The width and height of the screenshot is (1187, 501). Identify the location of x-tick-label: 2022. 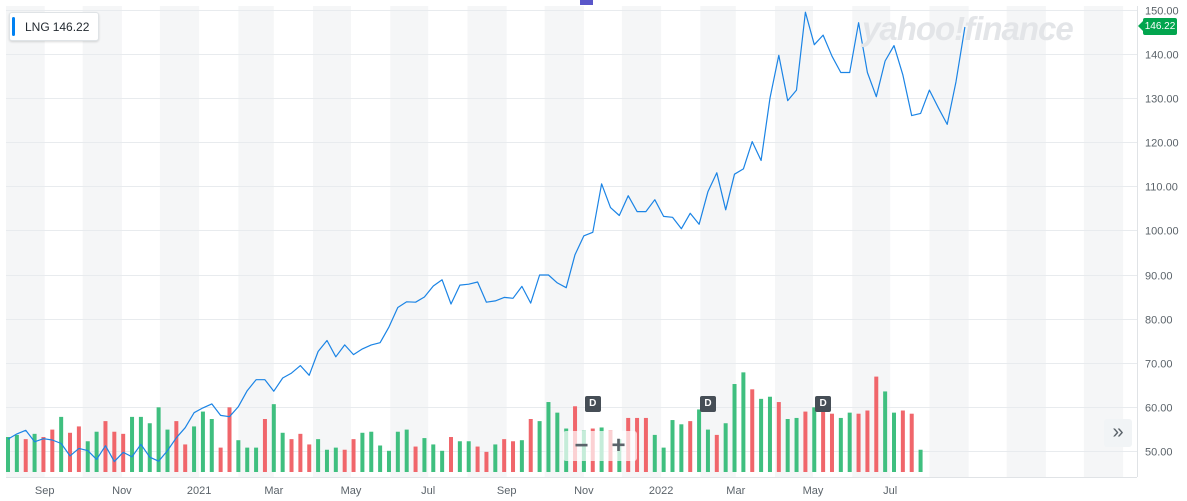
(661, 491).